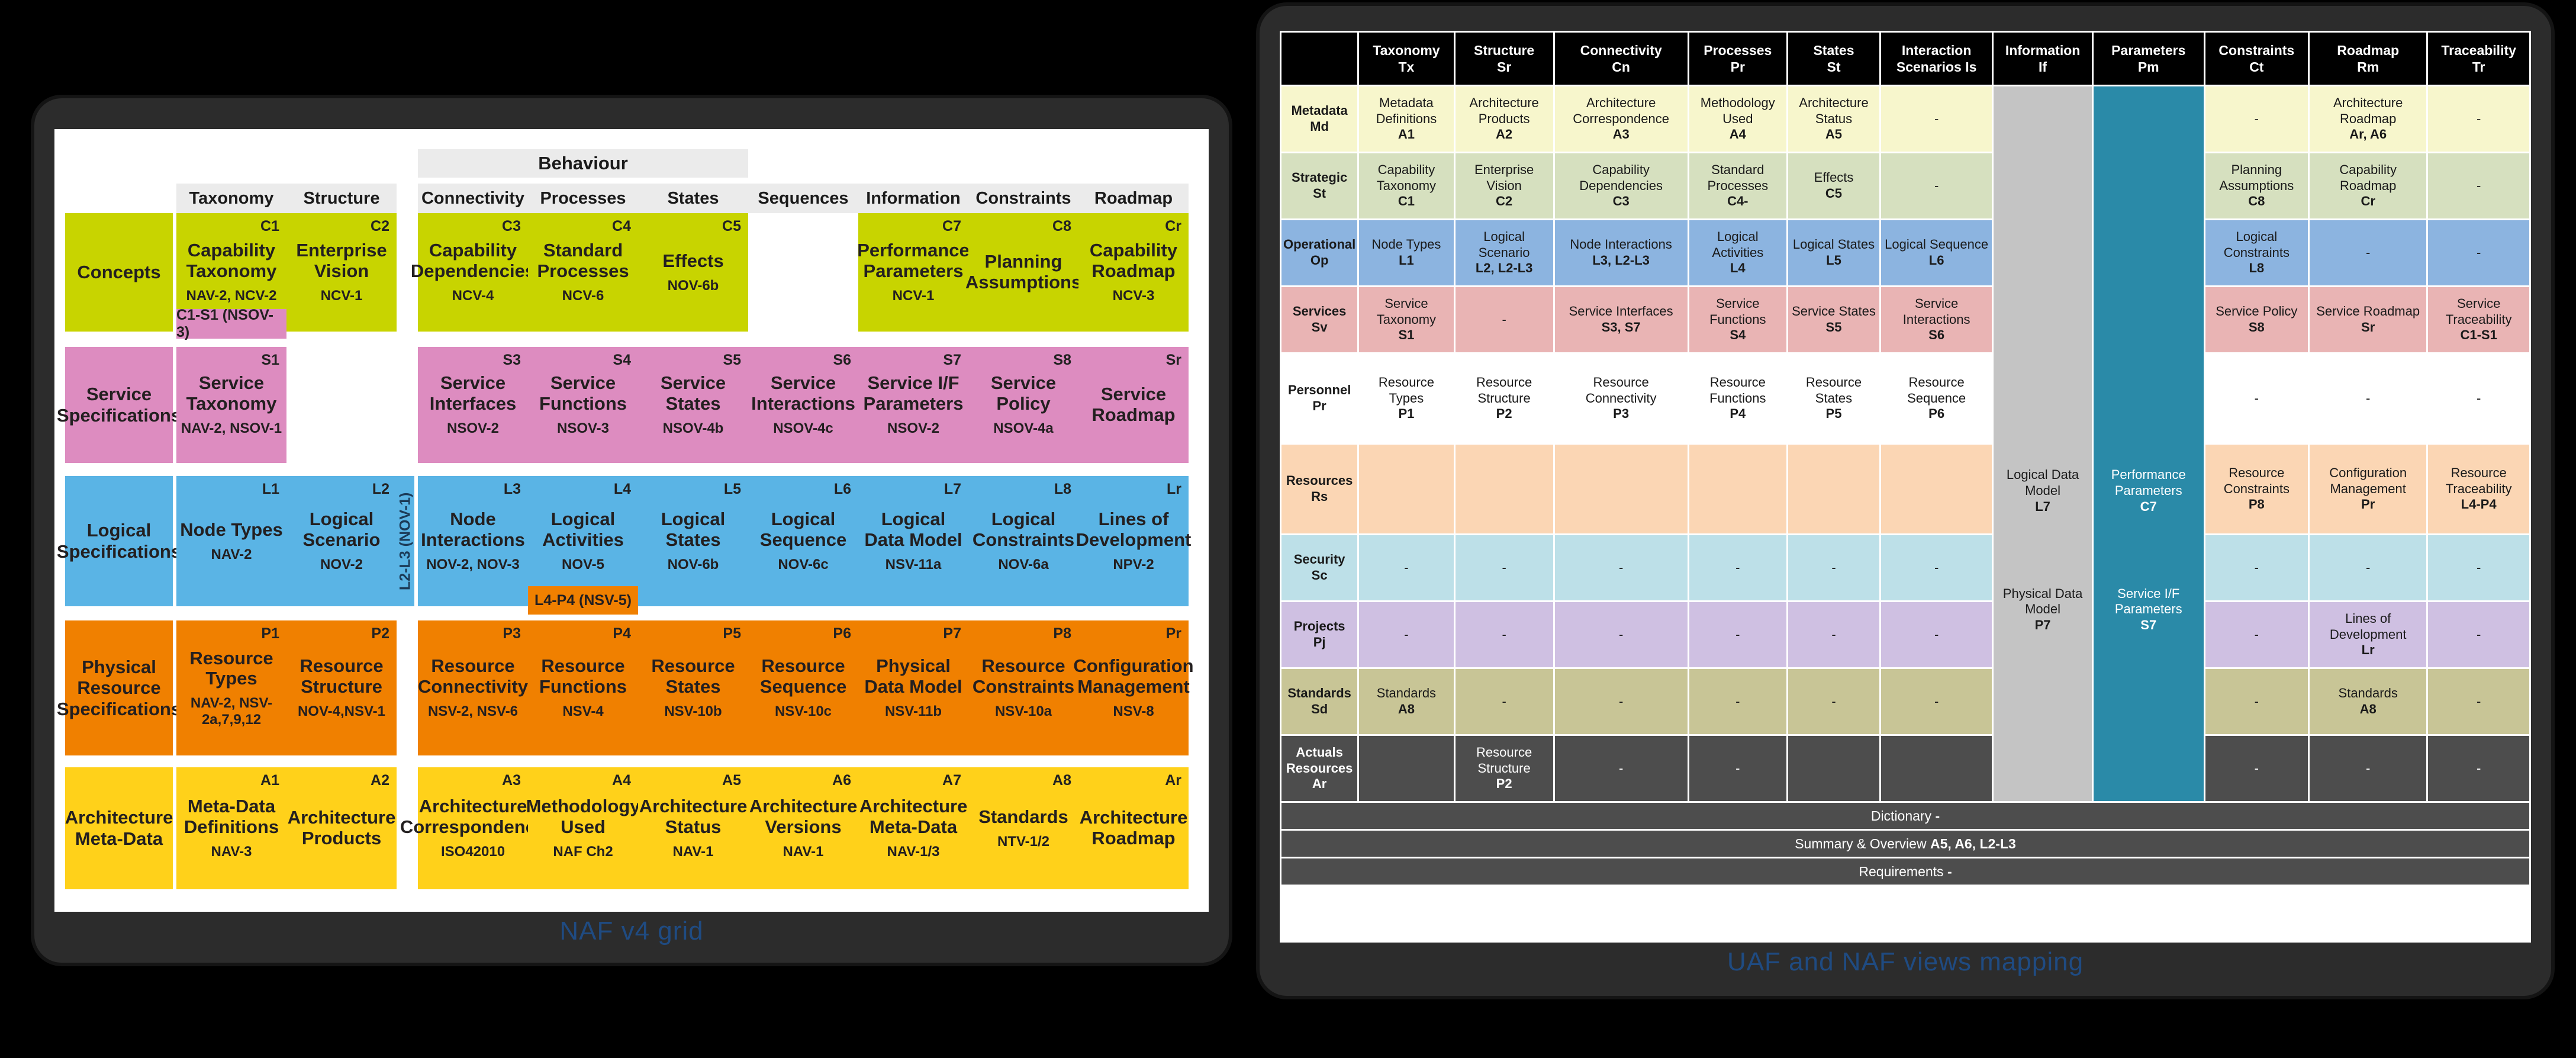 The width and height of the screenshot is (2576, 1058). I want to click on cell-Cr: Cr Capability Roadmap NCV-3, so click(1133, 272).